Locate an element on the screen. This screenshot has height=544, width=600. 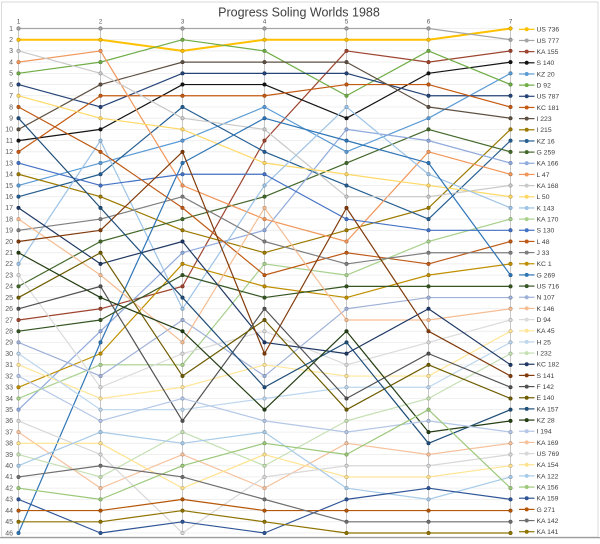
svg-text: L 50 is located at coordinates (543, 197).